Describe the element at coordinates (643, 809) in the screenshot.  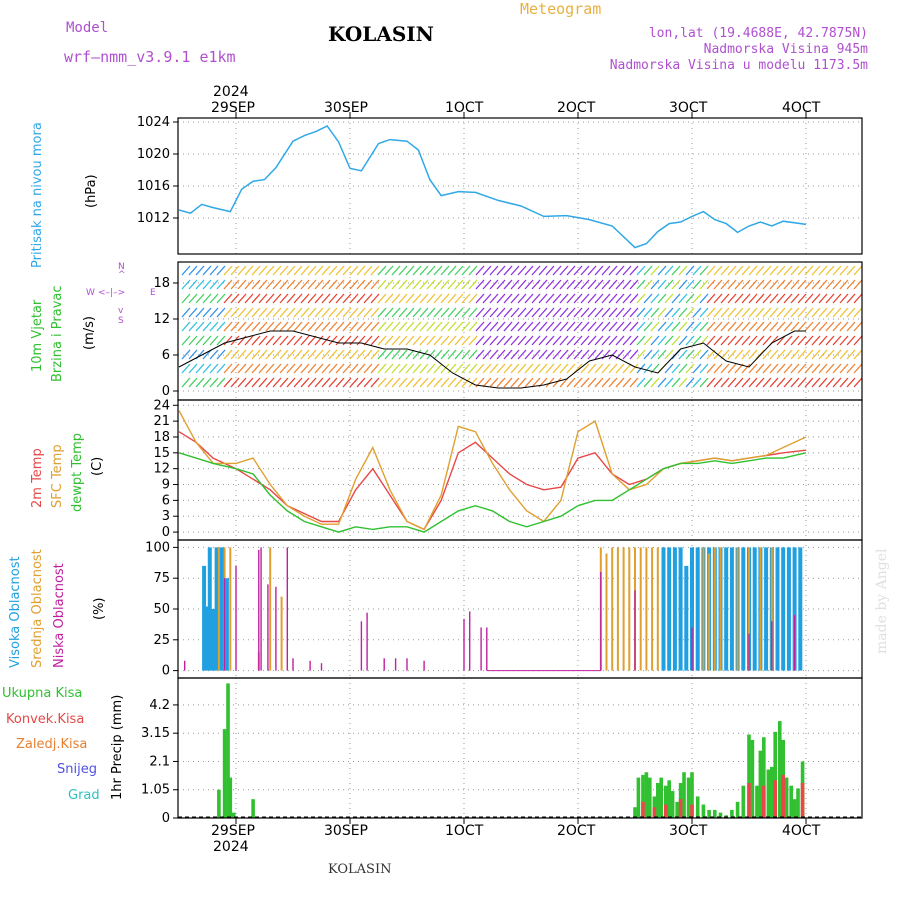
I see `precip-conv-bar` at that location.